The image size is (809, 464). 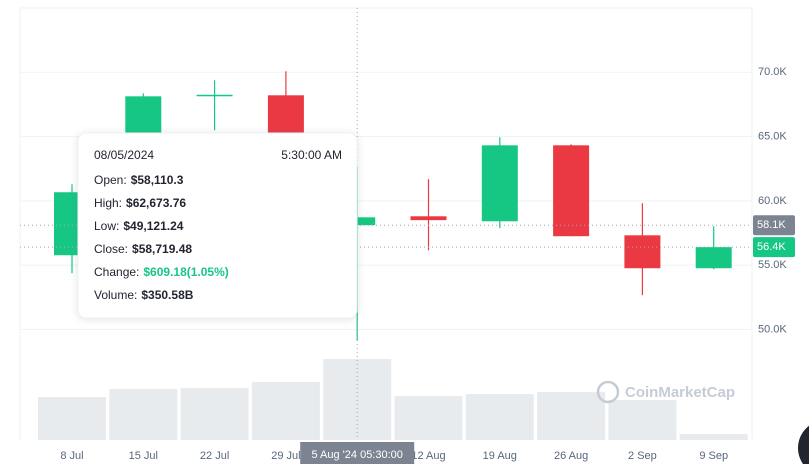 What do you see at coordinates (311, 155) in the screenshot?
I see `tooltip-time: 5:30:00 AM` at bounding box center [311, 155].